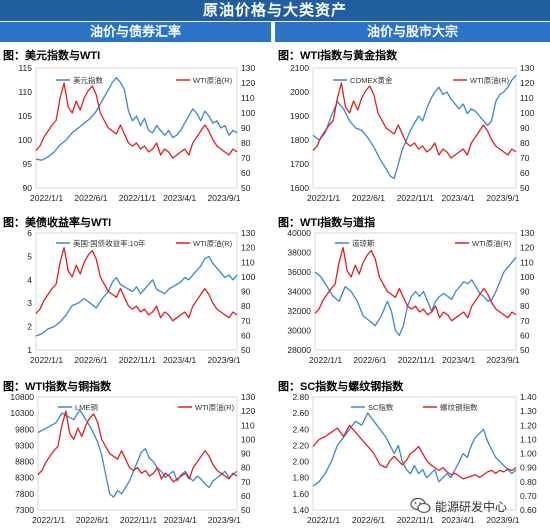 The height and width of the screenshot is (532, 550). I want to click on left-axis-tick-label: 2, so click(29, 327).